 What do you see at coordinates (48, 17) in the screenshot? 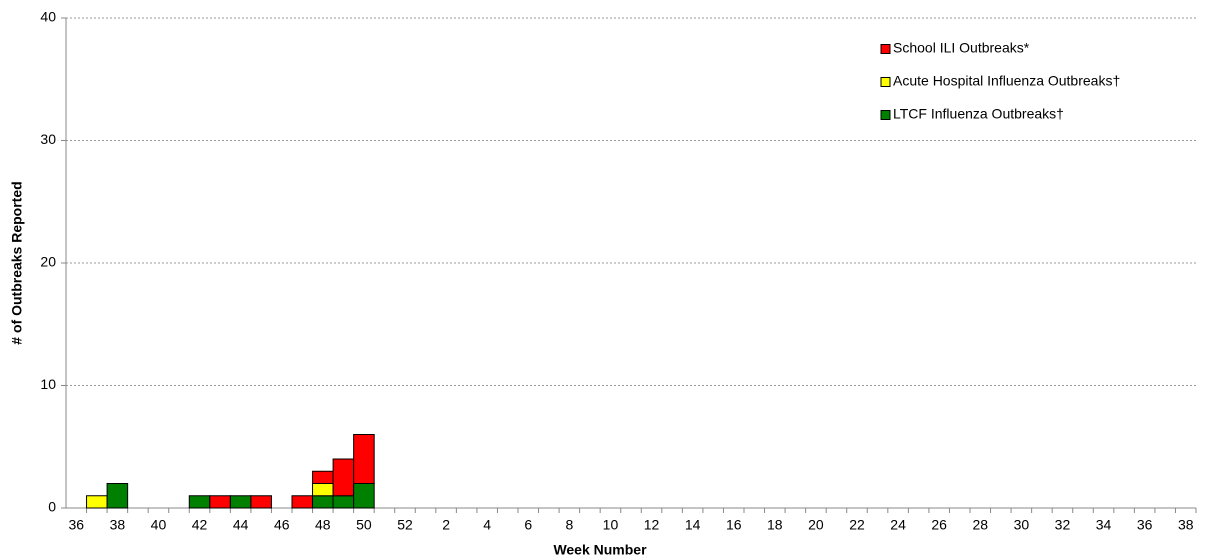
I see `y-tick-label: 40` at bounding box center [48, 17].